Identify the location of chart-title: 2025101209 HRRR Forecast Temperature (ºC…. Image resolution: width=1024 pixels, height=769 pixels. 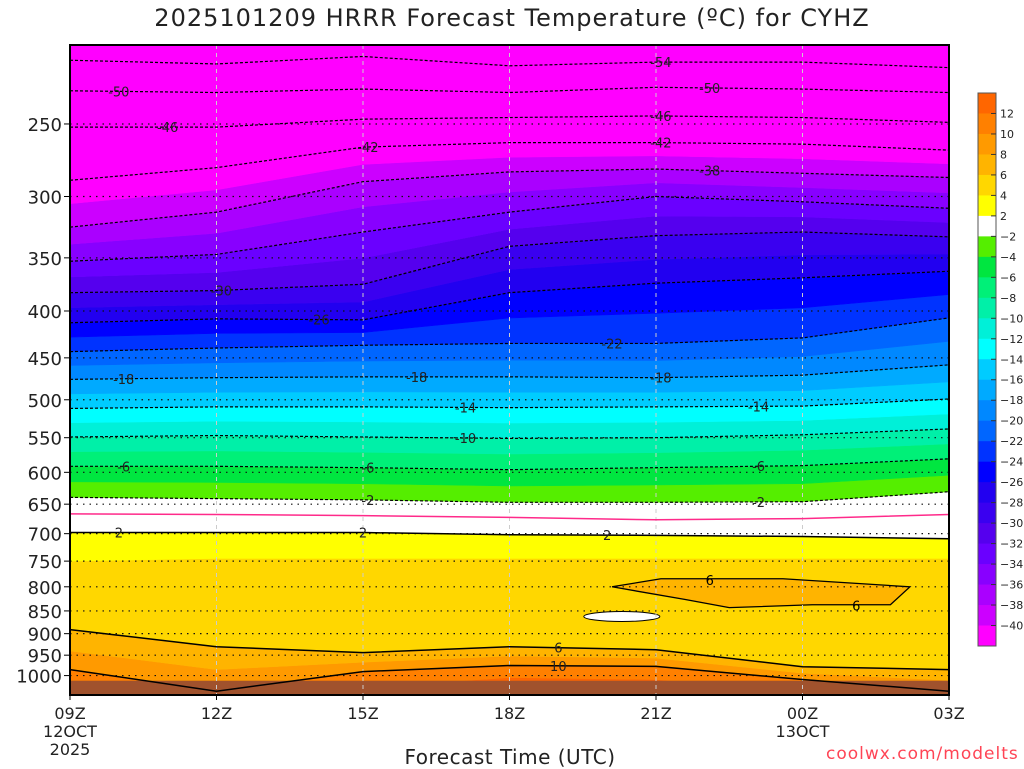
(512, 18).